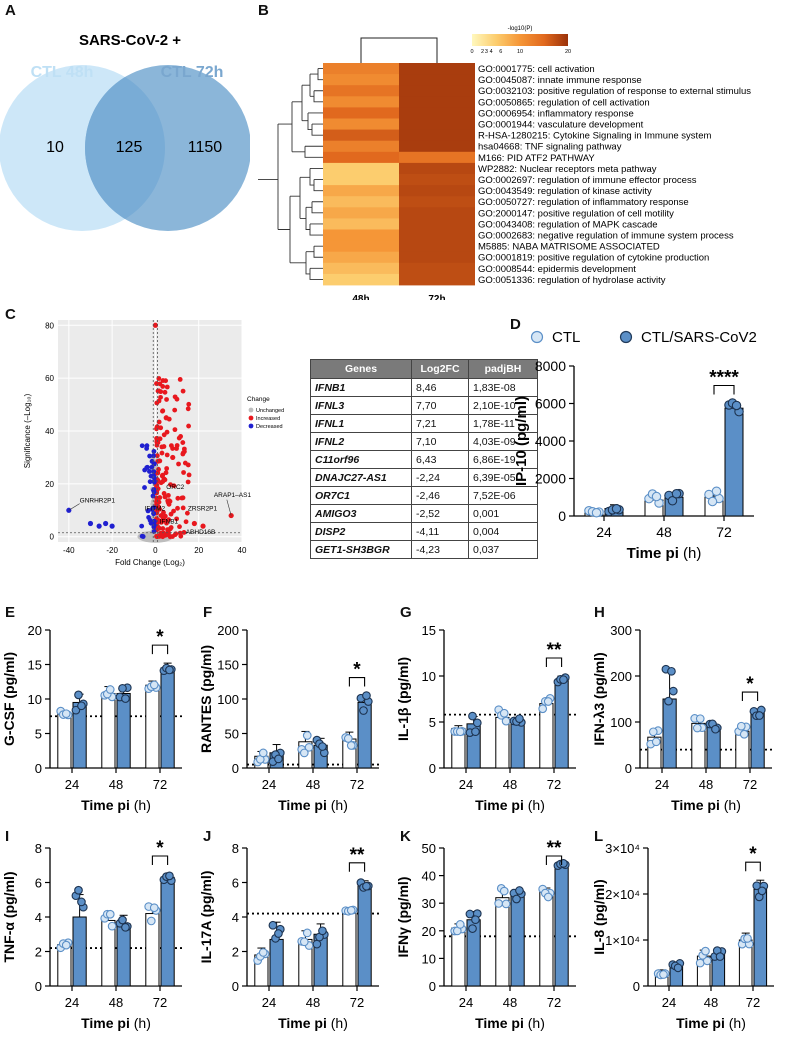 Image resolution: width=786 pixels, height=1041 pixels. Describe the element at coordinates (621, 676) in the screenshot. I see `y-tick-label: 200` at that location.